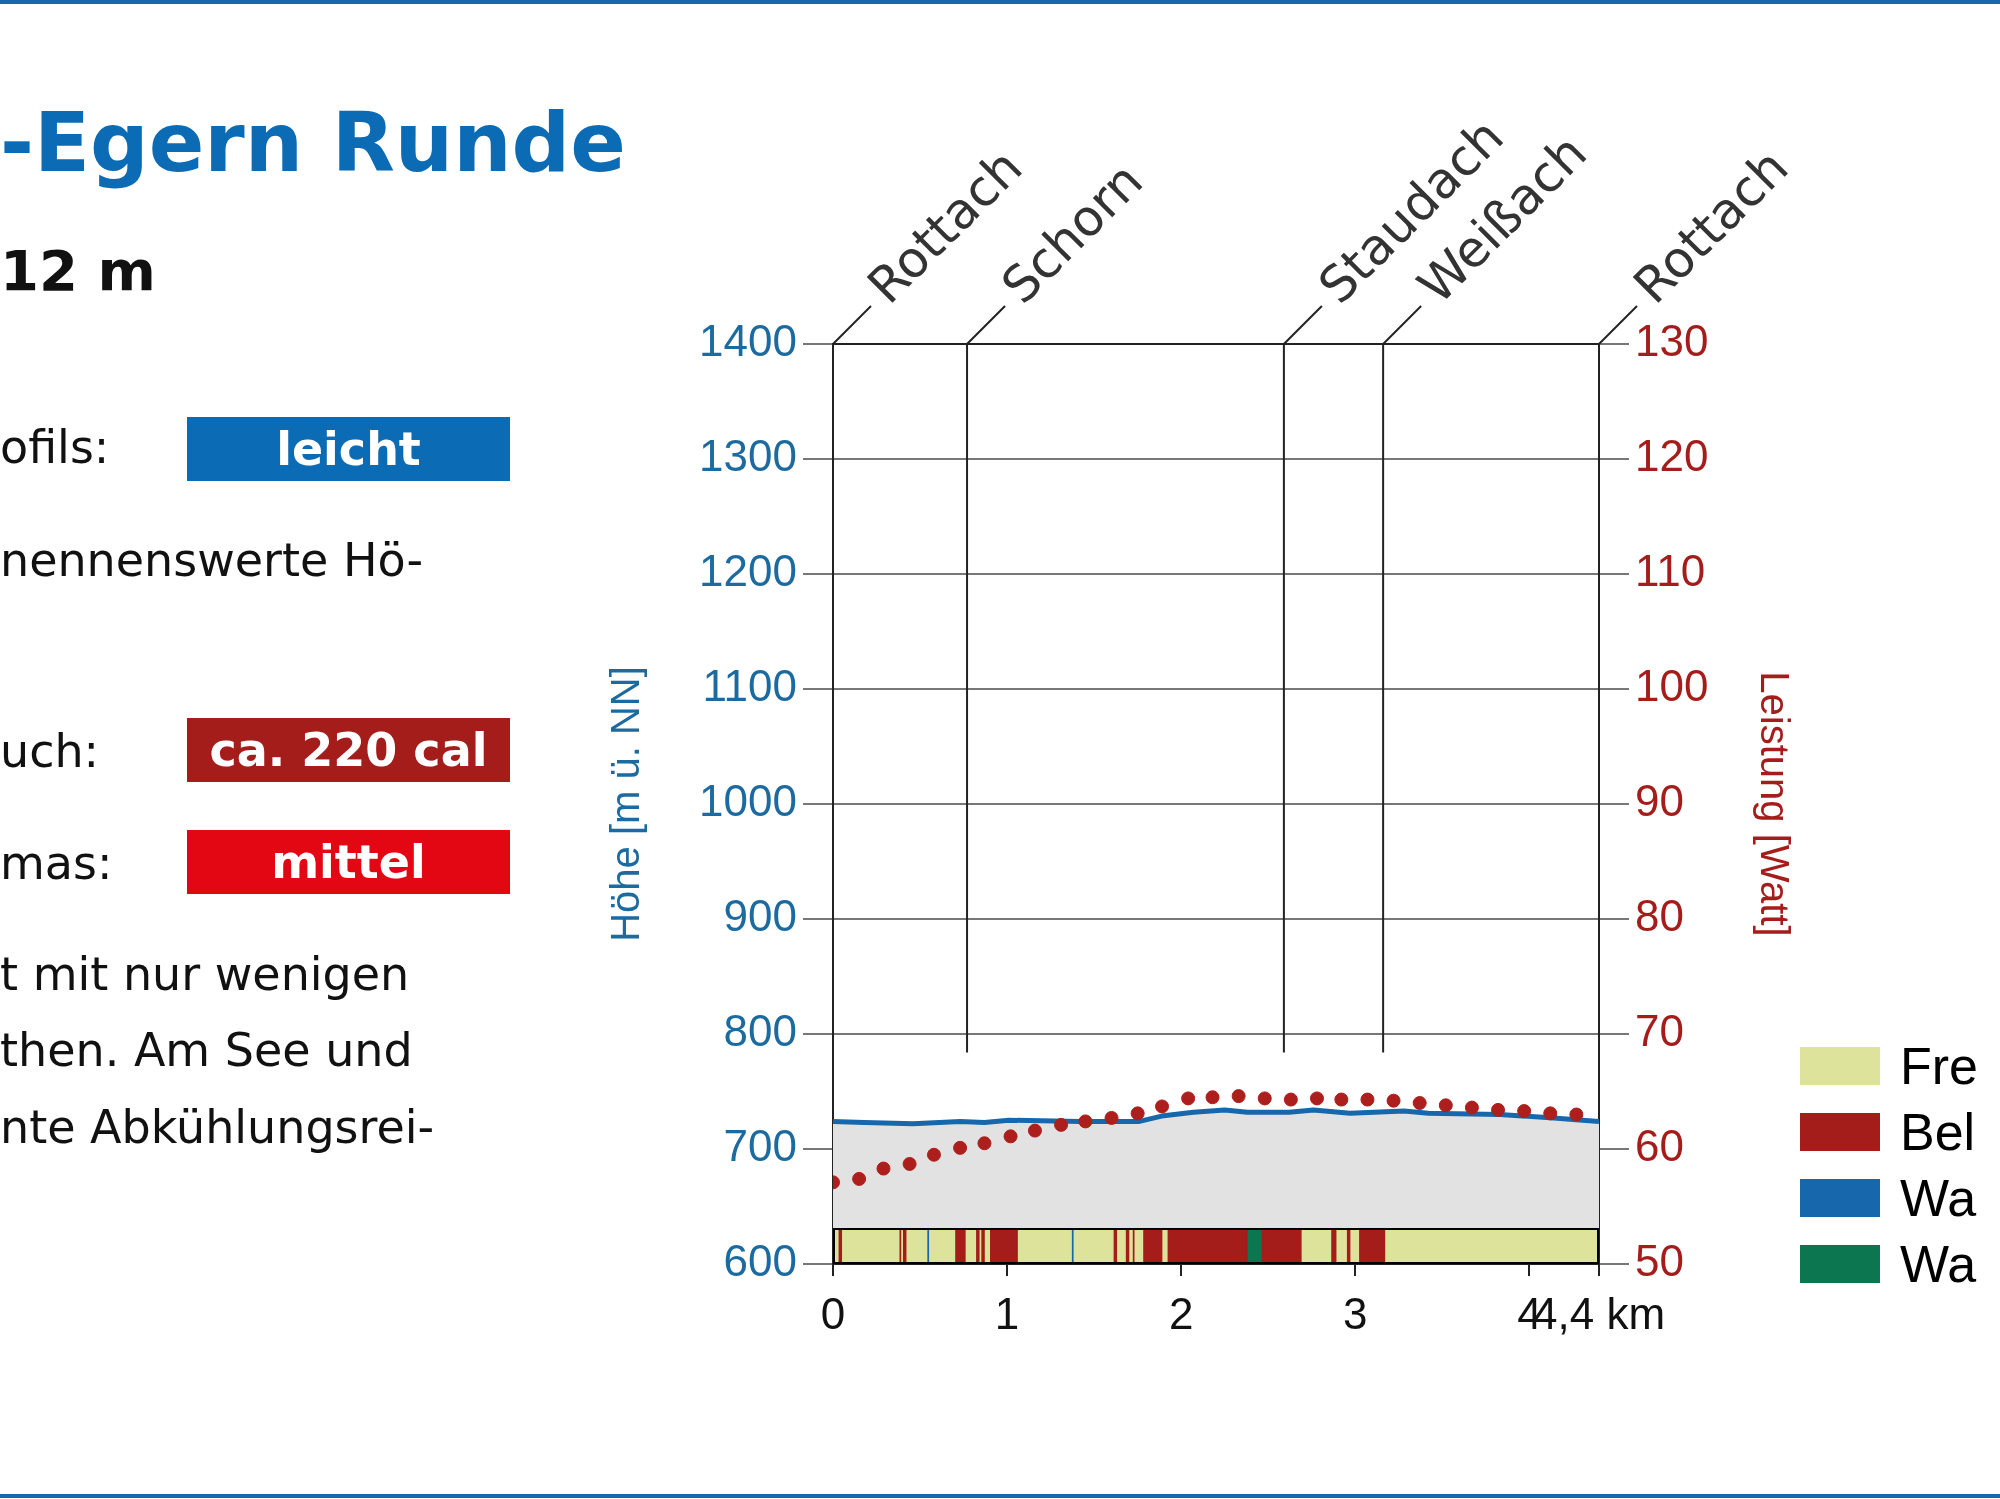  What do you see at coordinates (1181, 1313) in the screenshot?
I see `x-tick-label: 2` at bounding box center [1181, 1313].